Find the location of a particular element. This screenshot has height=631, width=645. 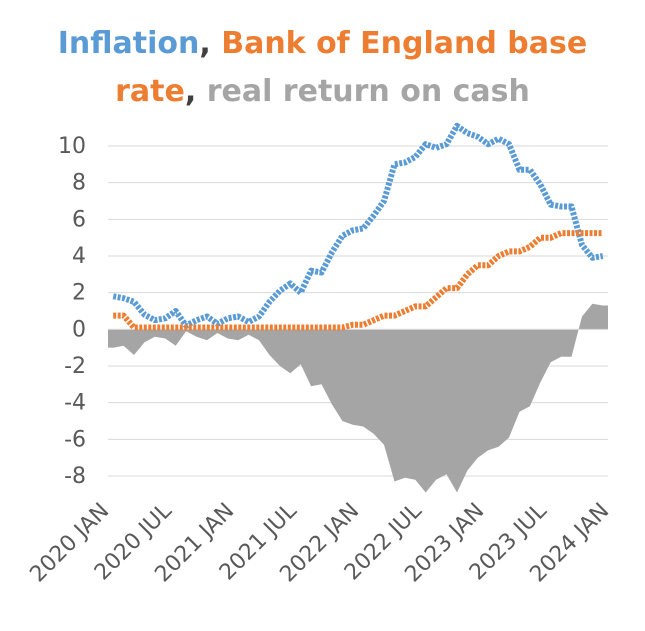

y-tick-label: 2 is located at coordinates (79, 293).